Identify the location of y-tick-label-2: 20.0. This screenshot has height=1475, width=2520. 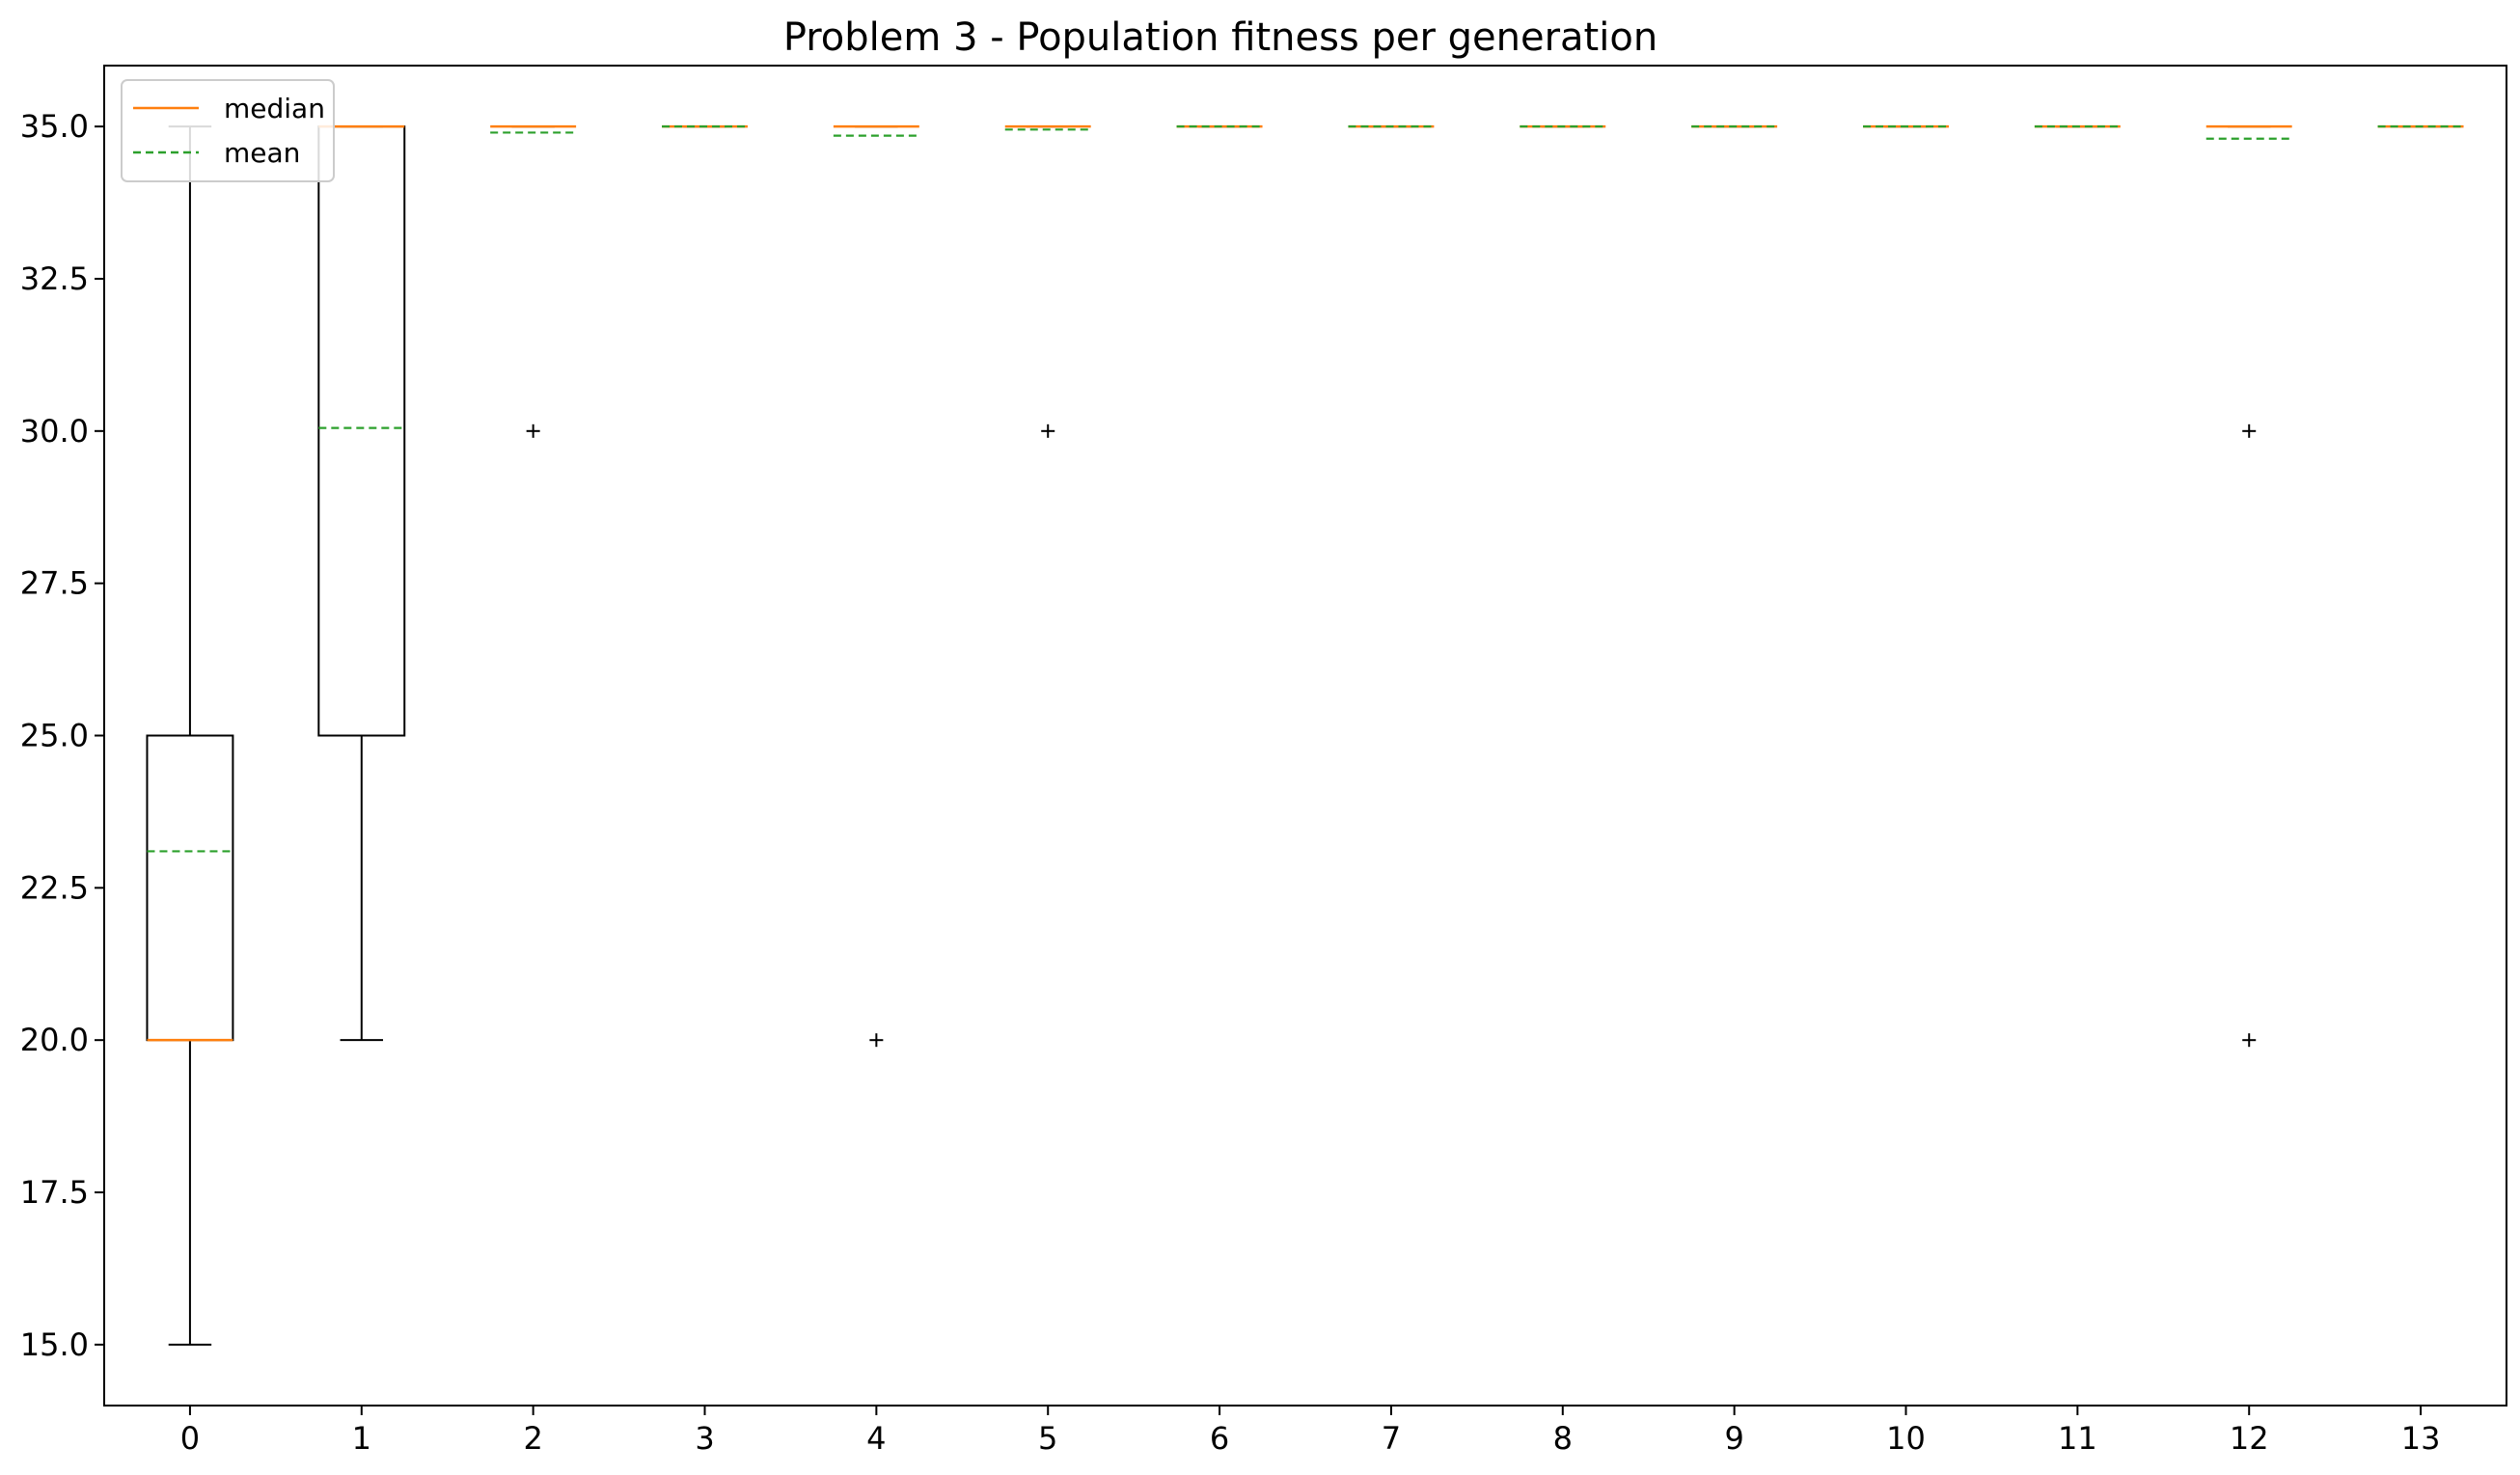
(55, 1040).